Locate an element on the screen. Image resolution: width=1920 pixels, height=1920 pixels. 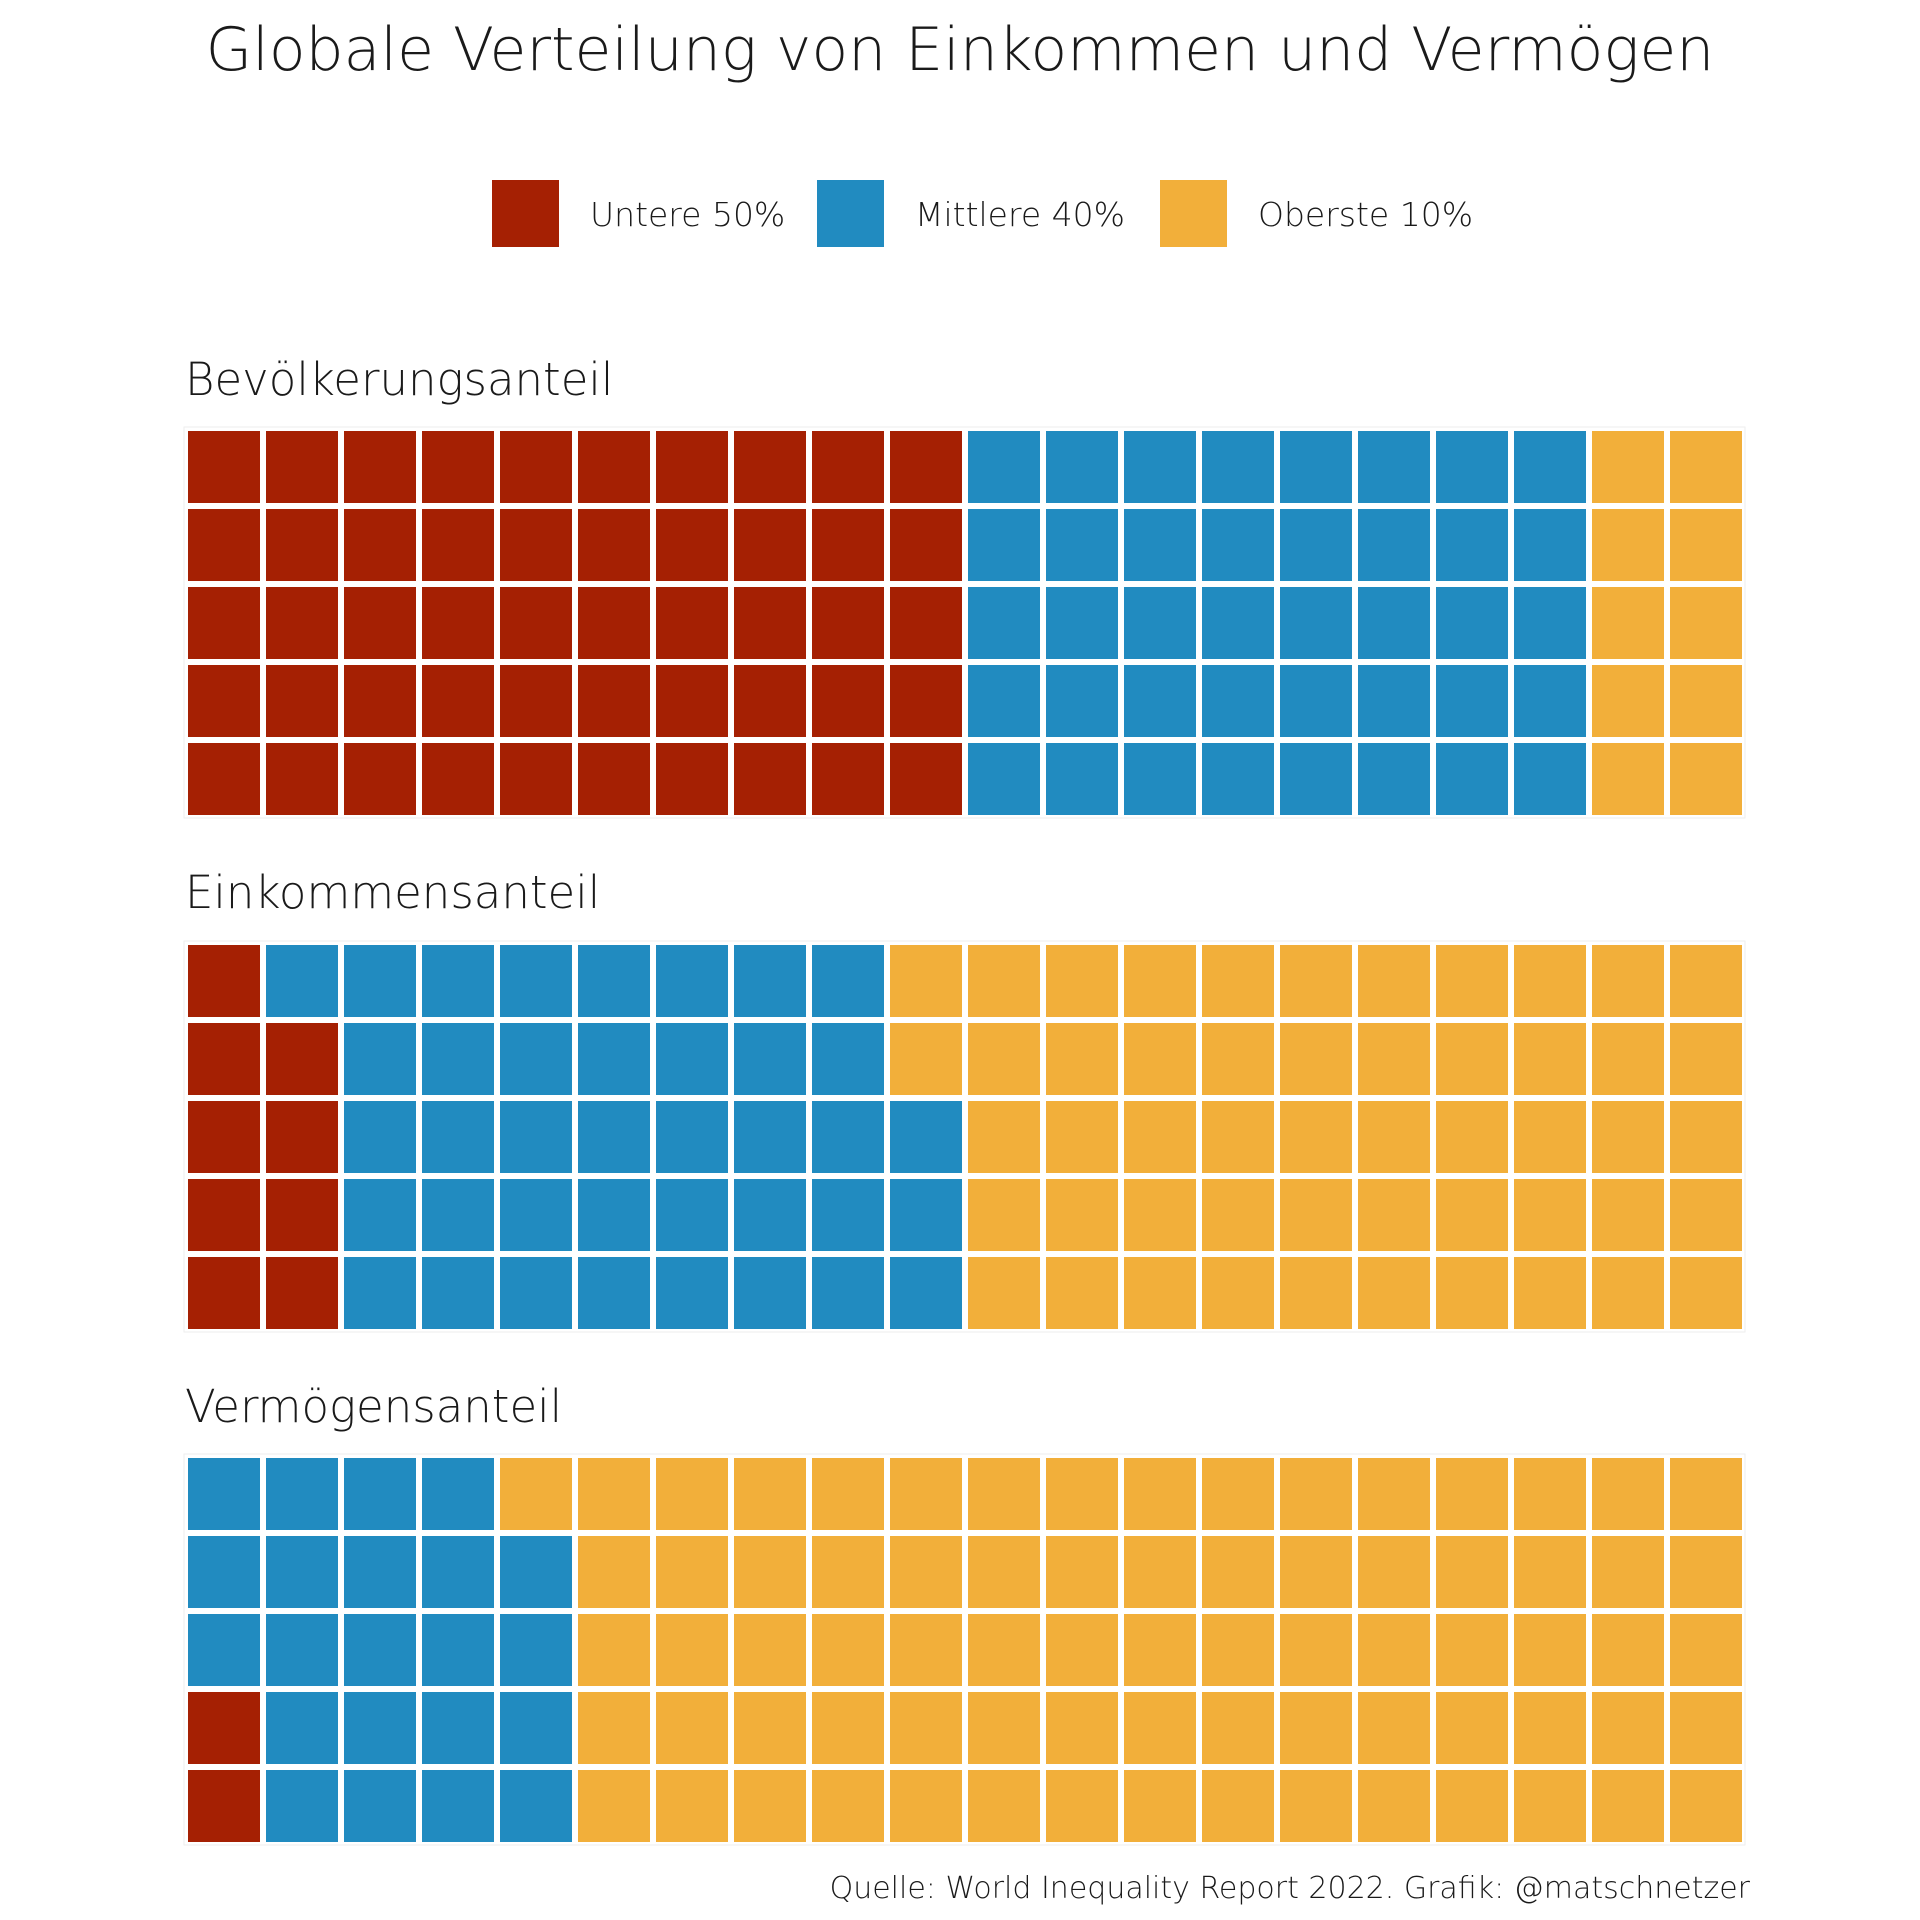
legend-label-top10: Oberste 10% is located at coordinates (1365, 214).